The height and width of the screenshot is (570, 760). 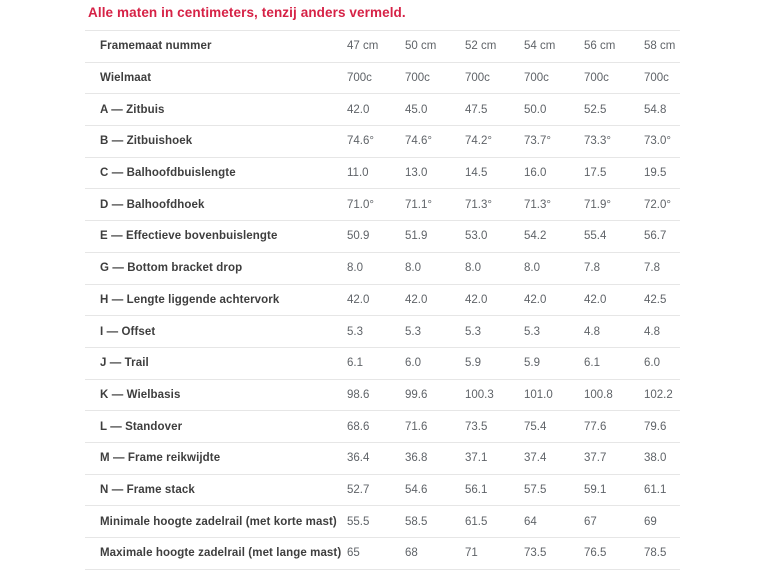 What do you see at coordinates (595, 553) in the screenshot?
I see `cell-value: 76.5` at bounding box center [595, 553].